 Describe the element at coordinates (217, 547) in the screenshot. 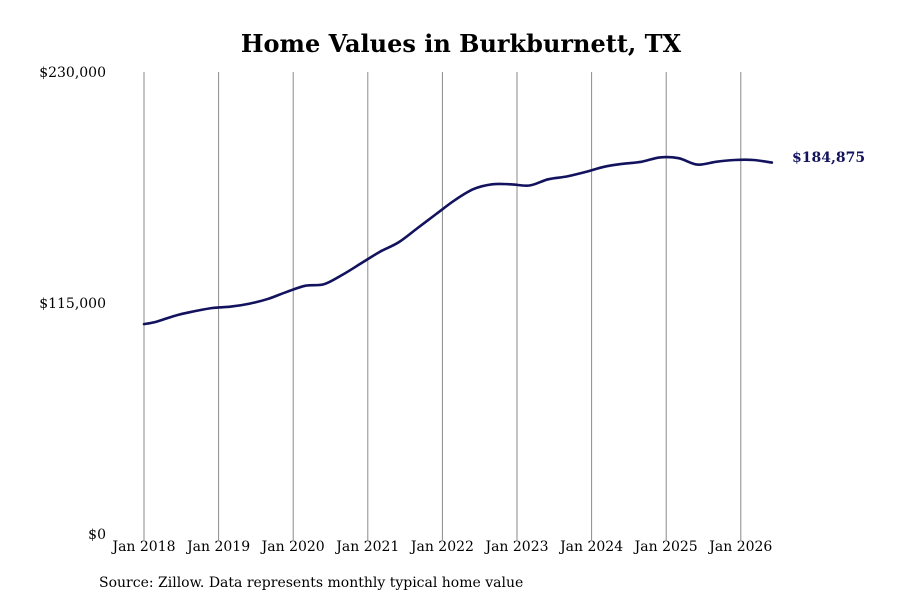

I see `x-tick-label: Jan 2019` at that location.